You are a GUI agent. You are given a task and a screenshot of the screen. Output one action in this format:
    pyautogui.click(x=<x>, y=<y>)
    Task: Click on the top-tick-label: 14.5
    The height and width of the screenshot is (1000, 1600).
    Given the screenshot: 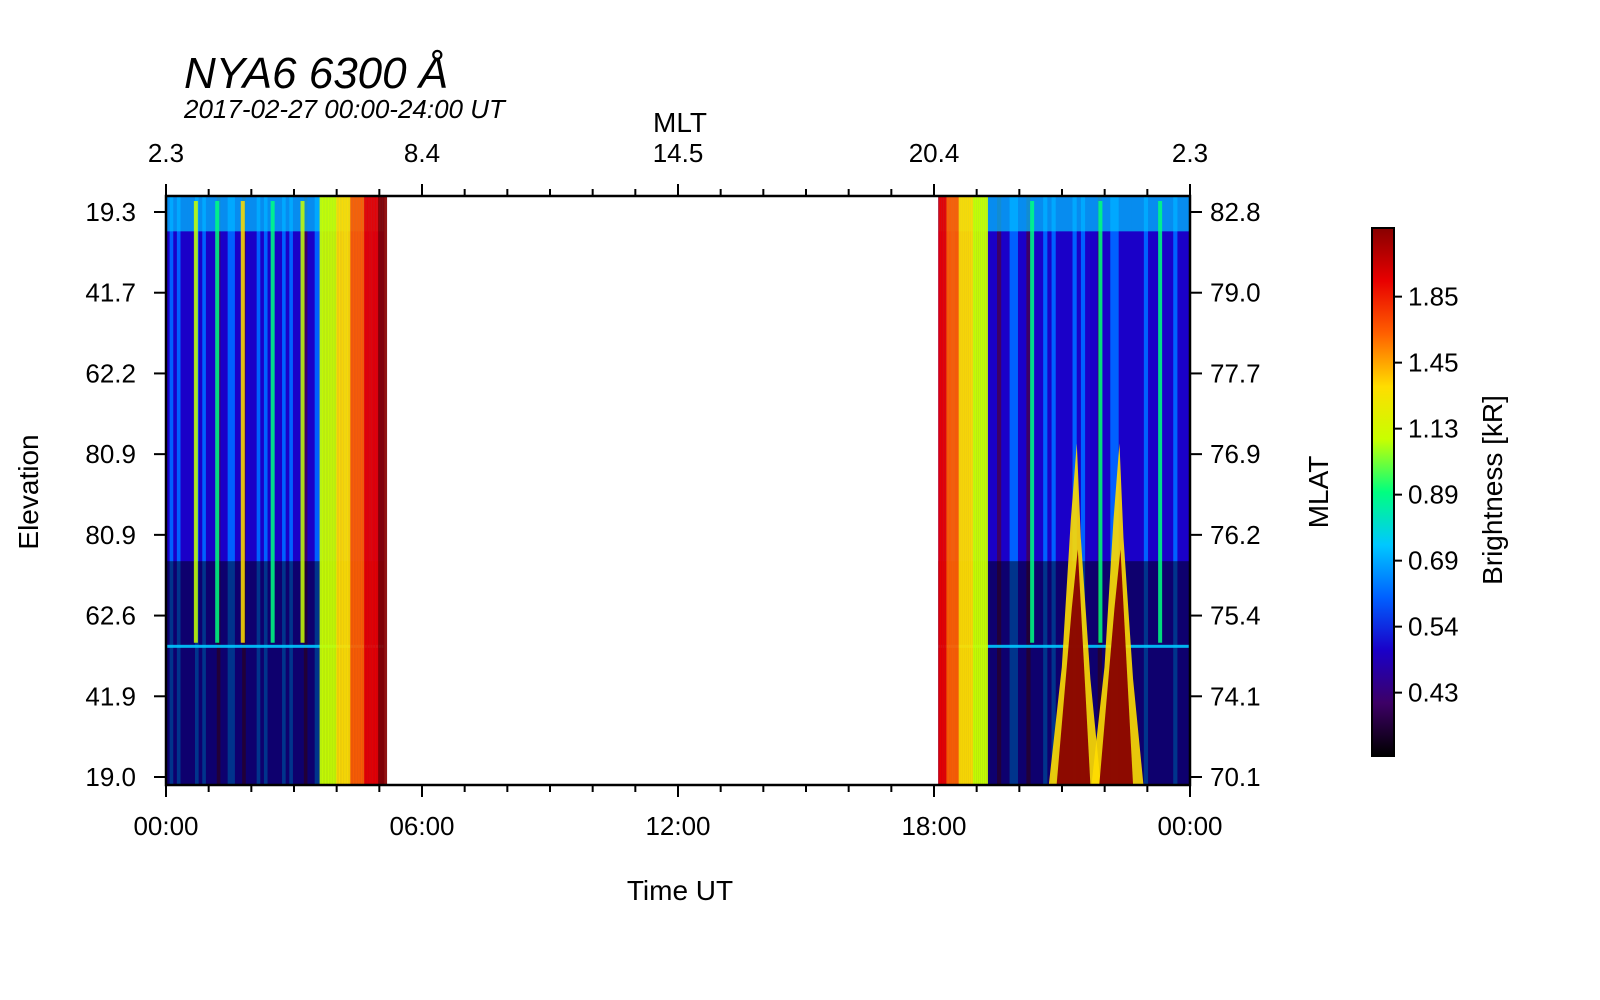 What is the action you would take?
    pyautogui.click(x=678, y=153)
    